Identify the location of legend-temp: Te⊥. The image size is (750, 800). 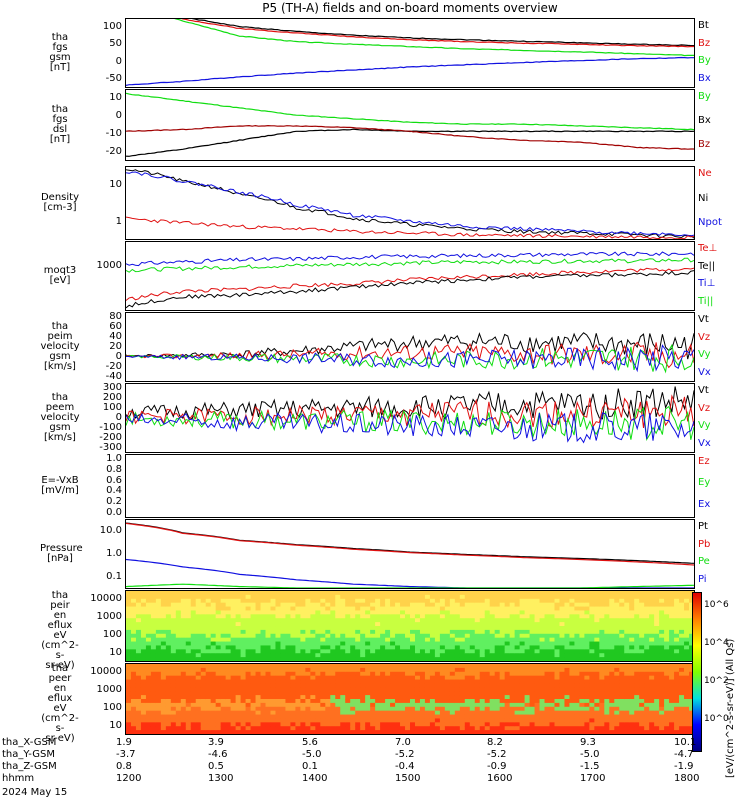
(708, 248).